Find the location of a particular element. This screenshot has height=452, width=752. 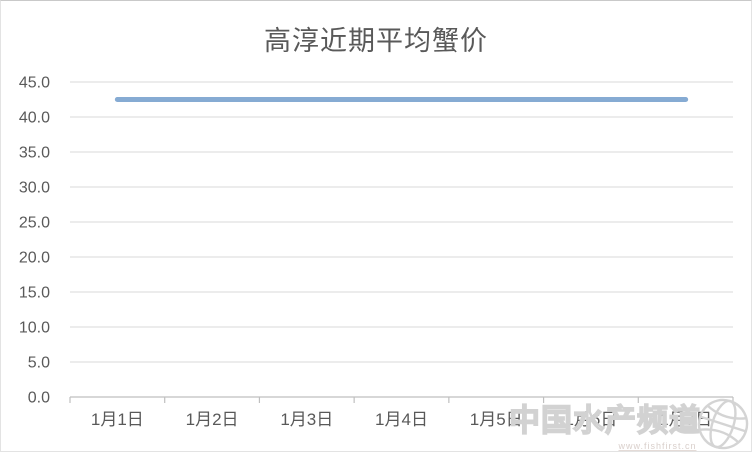

x-tick-label: 1月1日 is located at coordinates (117, 419).